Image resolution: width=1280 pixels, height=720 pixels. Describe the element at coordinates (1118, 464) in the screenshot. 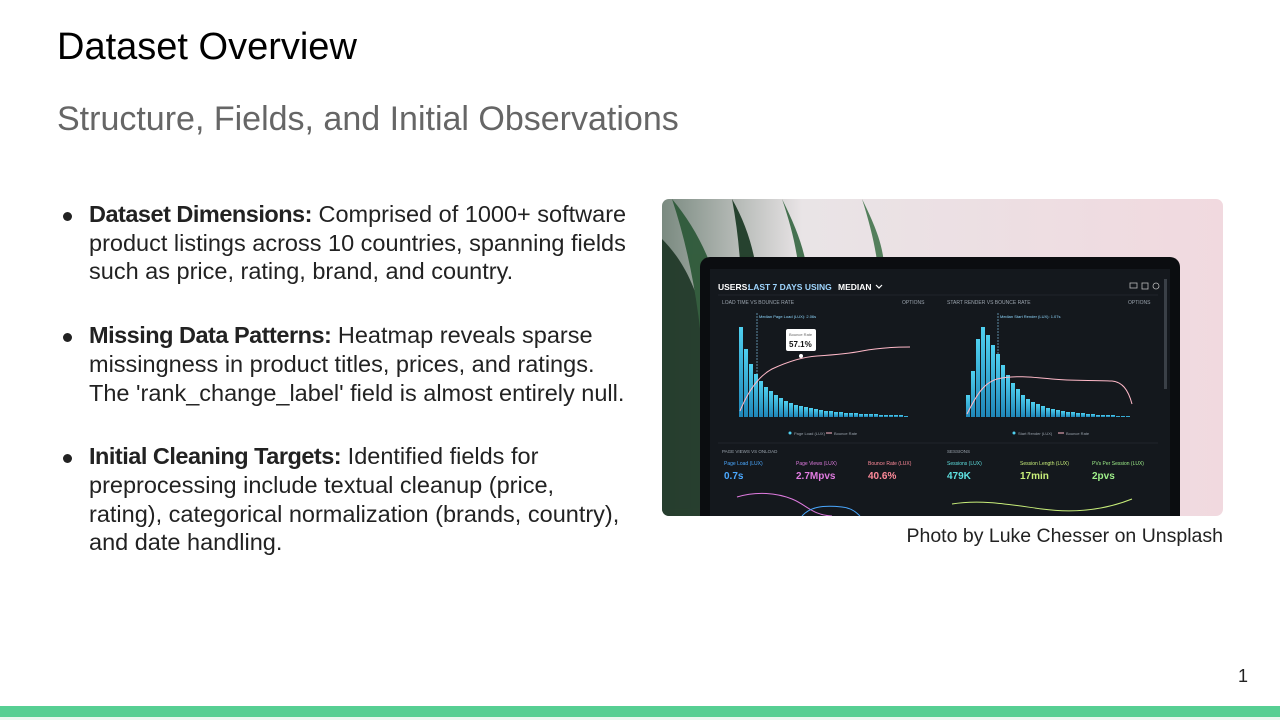

I see `metric-label: PVs Per Session (LUX)` at that location.